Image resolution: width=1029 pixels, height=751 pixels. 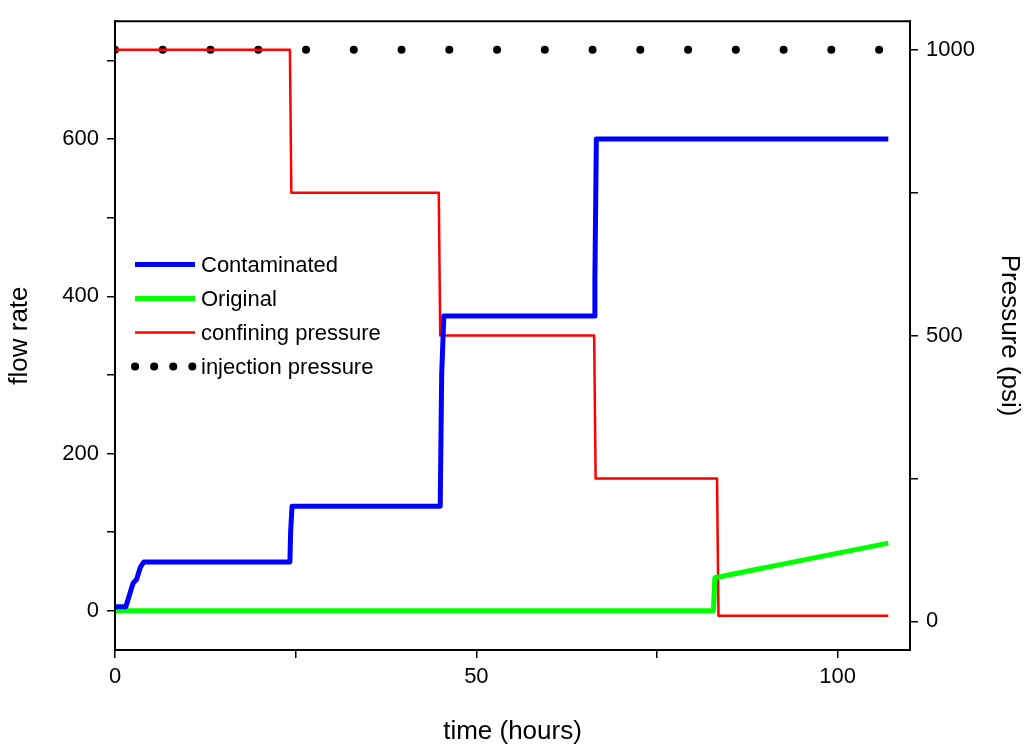 What do you see at coordinates (17, 335) in the screenshot?
I see `y-axis-title: flow rate` at bounding box center [17, 335].